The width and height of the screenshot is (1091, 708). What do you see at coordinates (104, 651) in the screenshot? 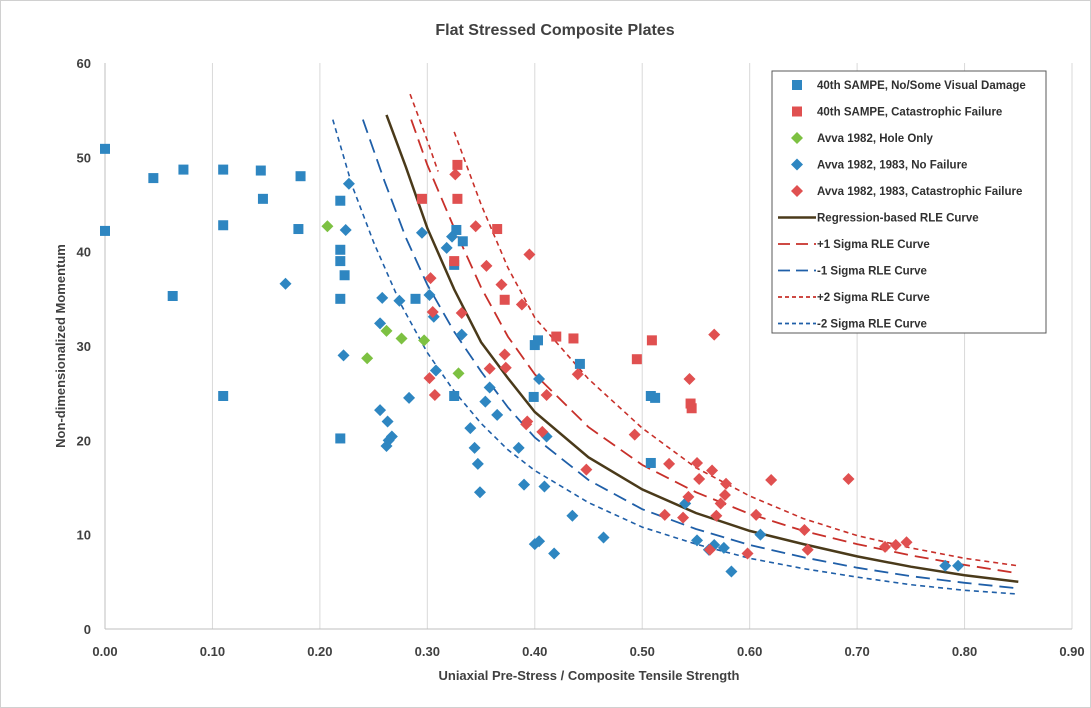
I see `x-tick-label: 0.00` at bounding box center [104, 651].